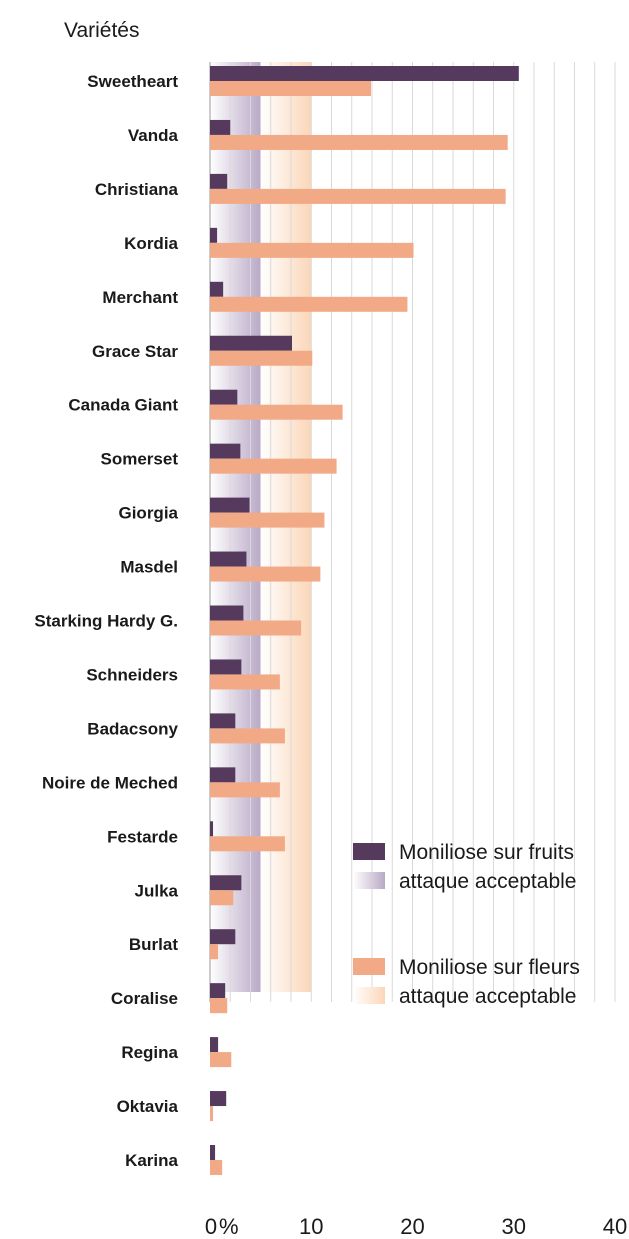 The height and width of the screenshot is (1239, 629). Describe the element at coordinates (615, 1226) in the screenshot. I see `x-tick-label: 40` at that location.